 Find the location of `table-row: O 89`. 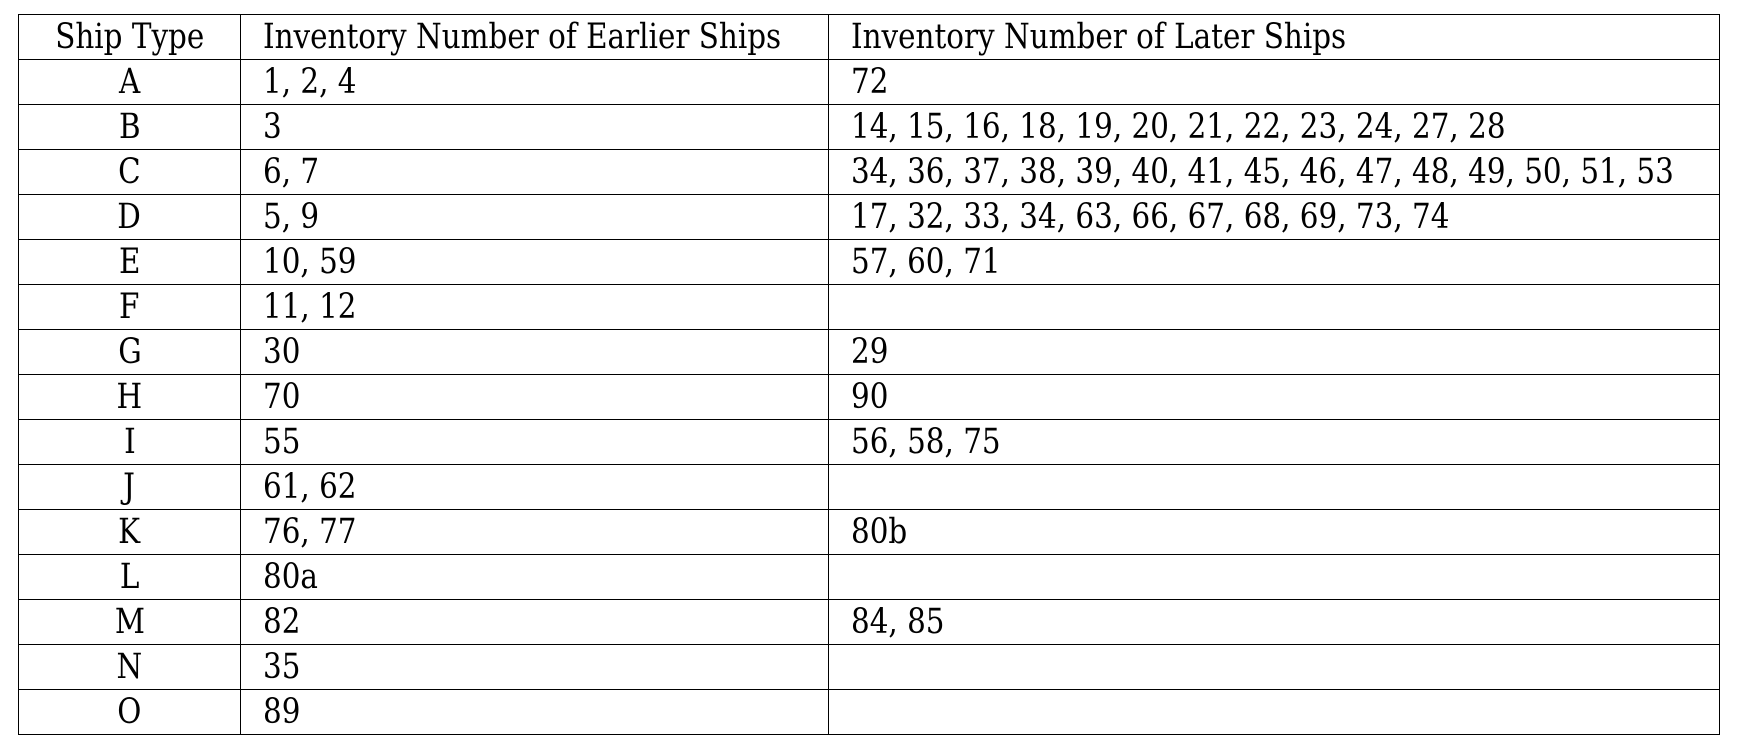

table-row: O 89 is located at coordinates (869, 712).